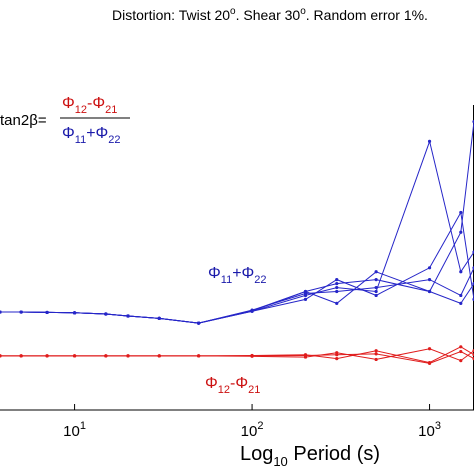 The height and width of the screenshot is (474, 474). What do you see at coordinates (367, 15) in the screenshot?
I see `title-part: . Random error 1%.` at bounding box center [367, 15].